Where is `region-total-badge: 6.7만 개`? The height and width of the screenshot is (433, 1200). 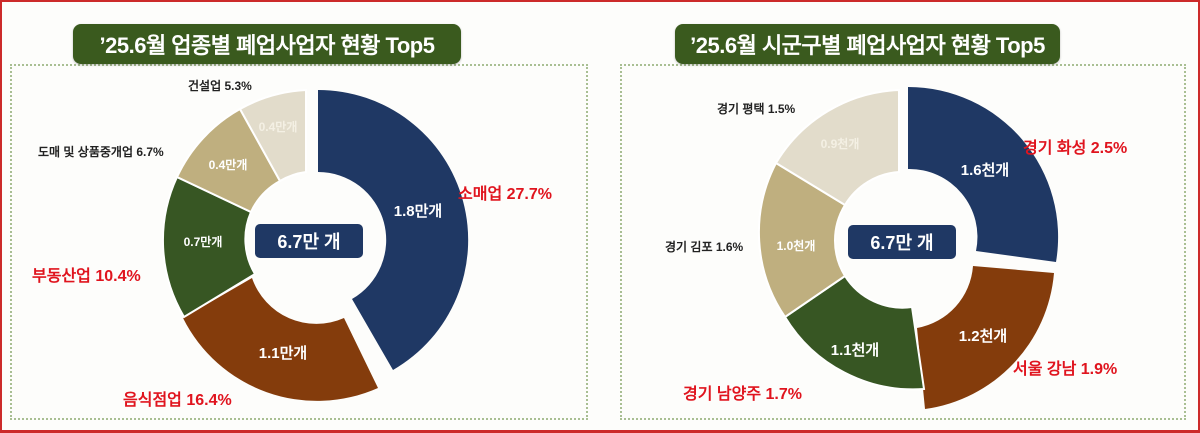 region-total-badge: 6.7만 개 is located at coordinates (902, 242).